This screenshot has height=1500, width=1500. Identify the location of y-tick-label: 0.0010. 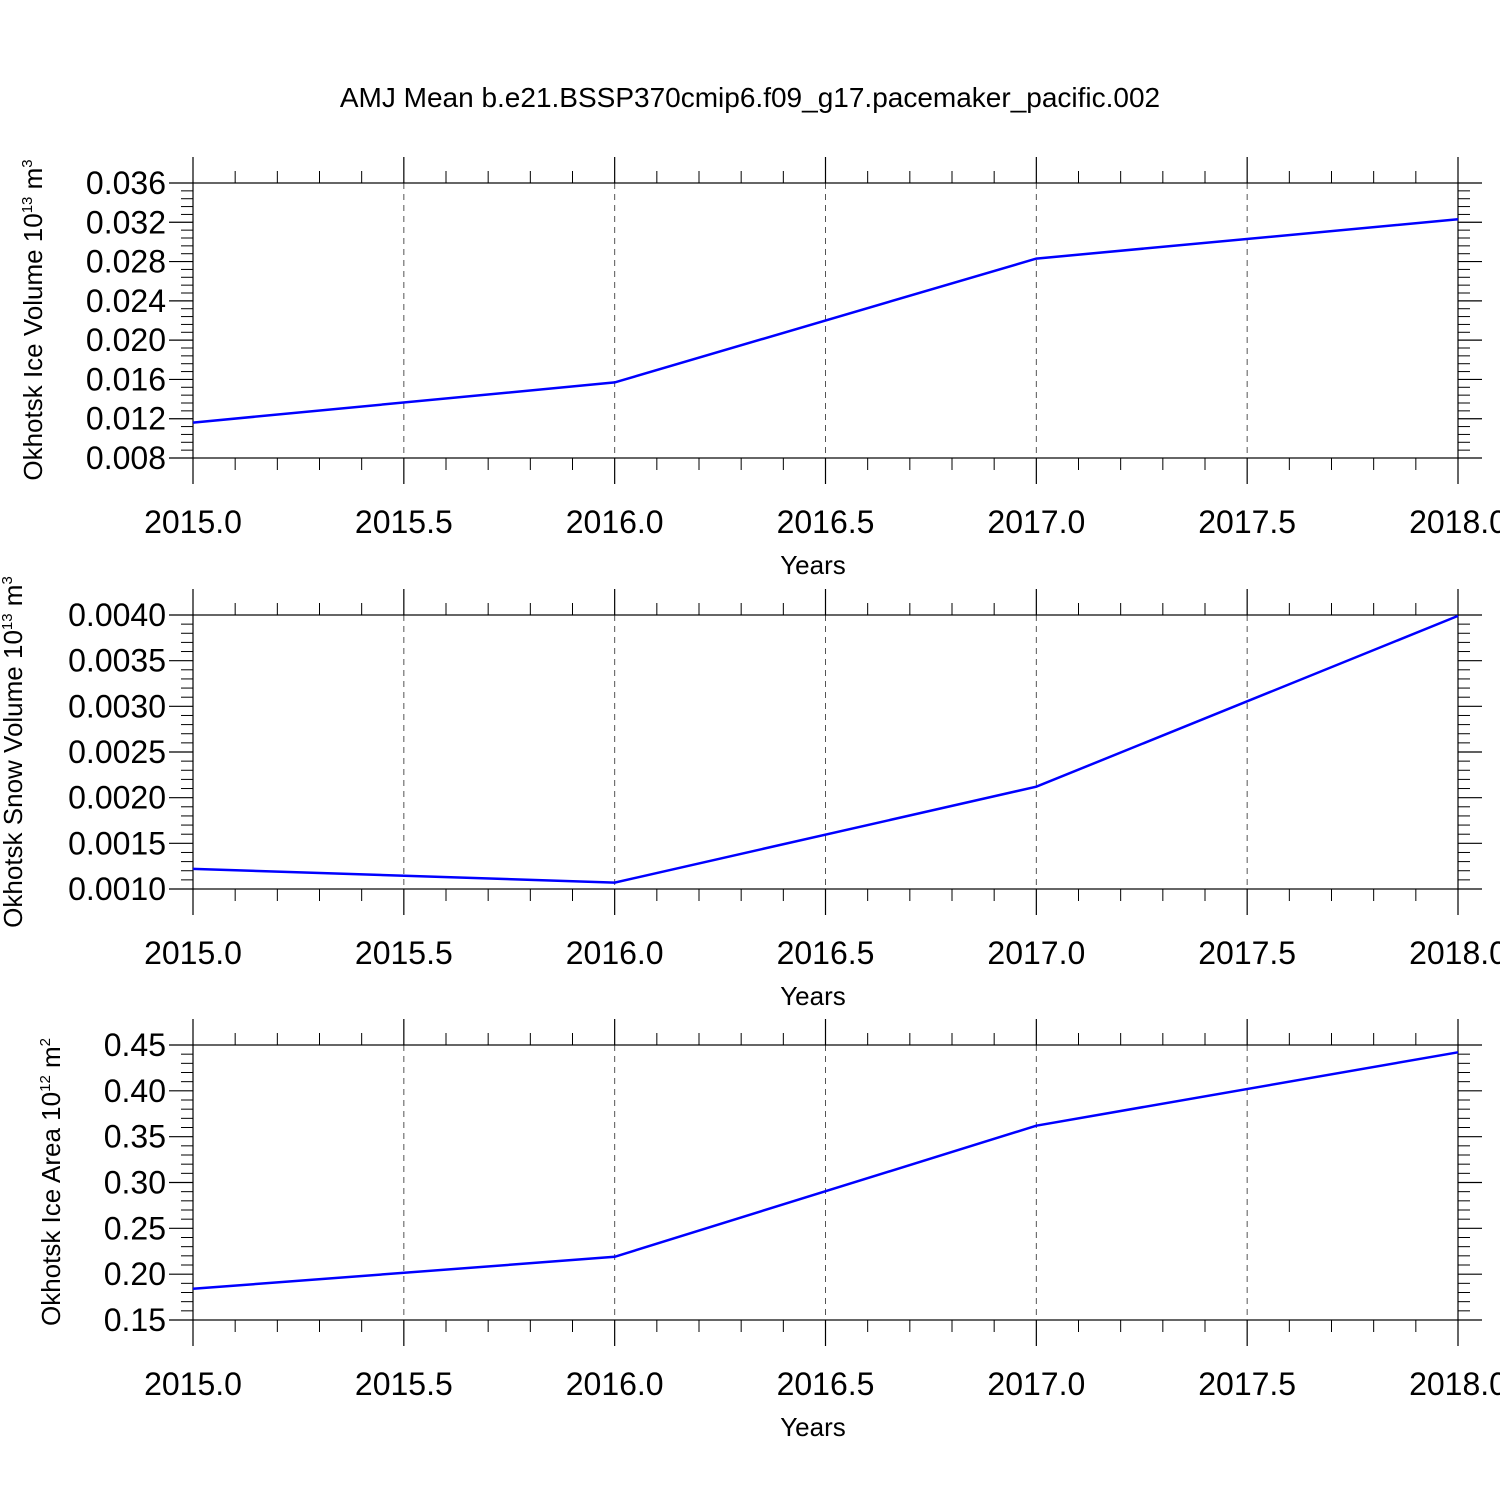
(117, 889).